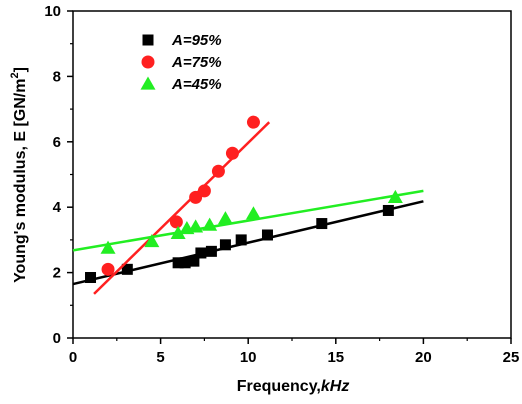 The height and width of the screenshot is (404, 522). I want to click on x-tick-label: 5, so click(160, 357).